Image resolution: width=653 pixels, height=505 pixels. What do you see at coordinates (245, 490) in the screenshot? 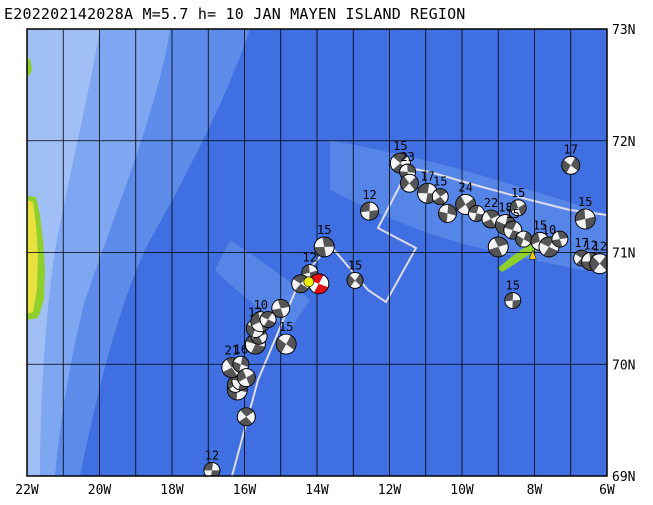
I see `longitude-tick-label: 16W` at bounding box center [245, 490].